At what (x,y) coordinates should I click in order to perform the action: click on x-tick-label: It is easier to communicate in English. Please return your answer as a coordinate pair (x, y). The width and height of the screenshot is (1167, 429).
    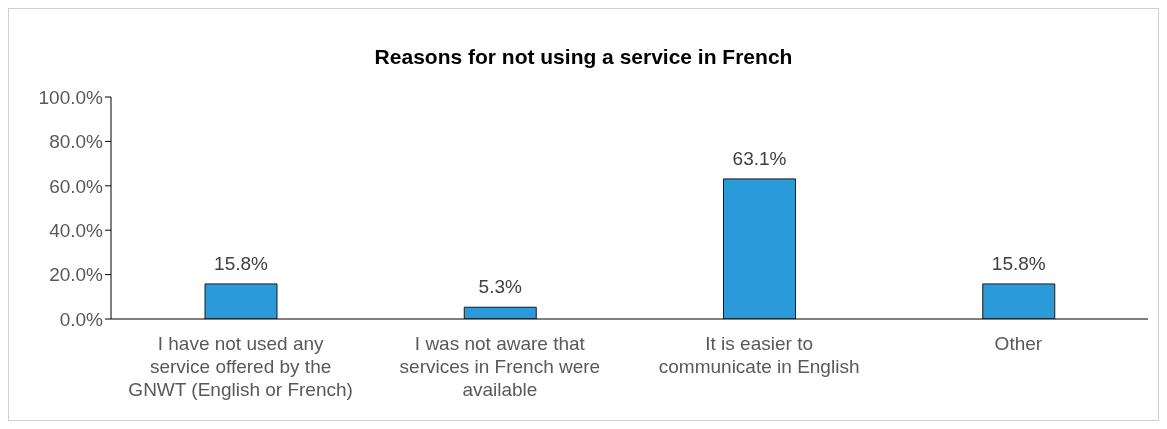
    Looking at the image, I should click on (759, 355).